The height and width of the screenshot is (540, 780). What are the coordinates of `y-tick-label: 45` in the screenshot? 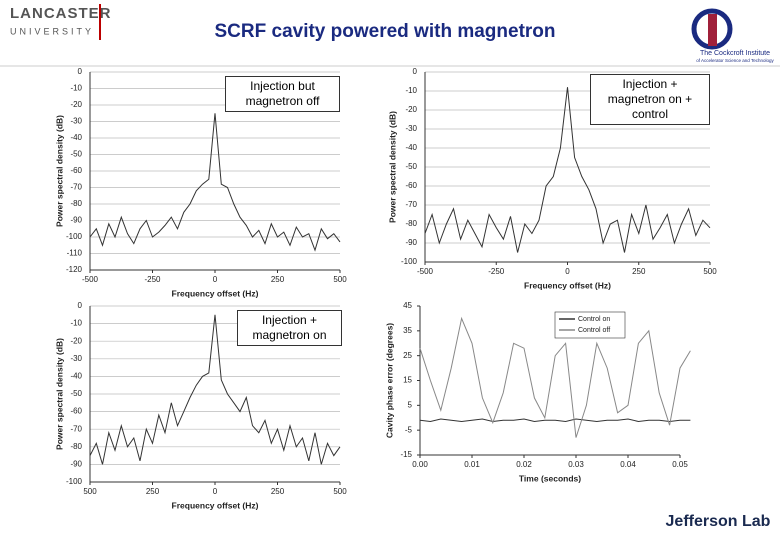 It's located at (407, 305).